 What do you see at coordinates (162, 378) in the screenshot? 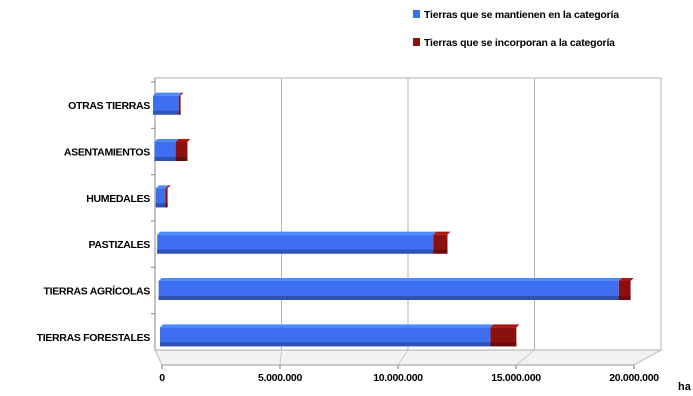
I see `x-tick-label: 0` at bounding box center [162, 378].